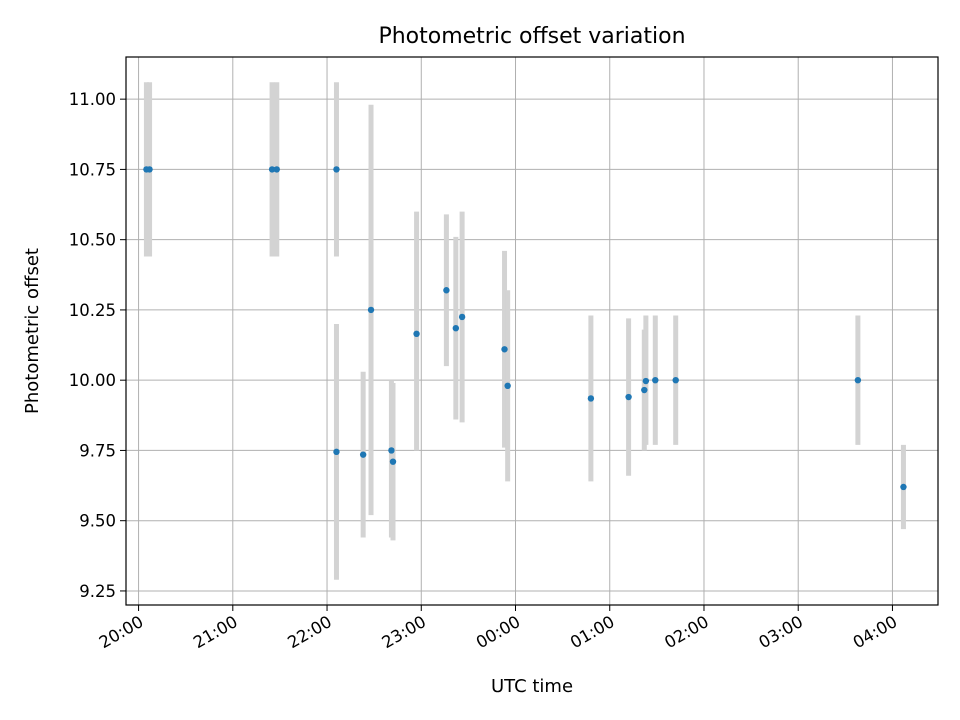  What do you see at coordinates (32, 331) in the screenshot?
I see `y-axis-label: Photometric offset` at bounding box center [32, 331].